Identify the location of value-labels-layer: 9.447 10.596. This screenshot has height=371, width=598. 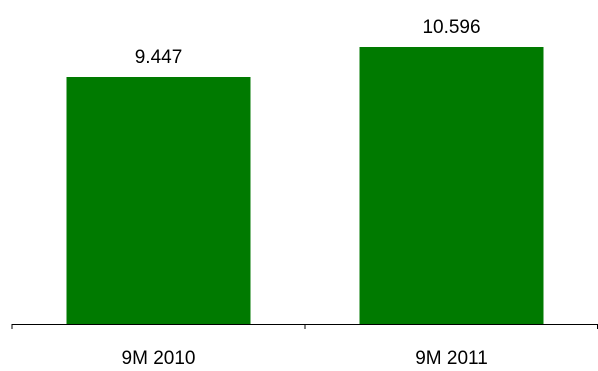
(308, 42).